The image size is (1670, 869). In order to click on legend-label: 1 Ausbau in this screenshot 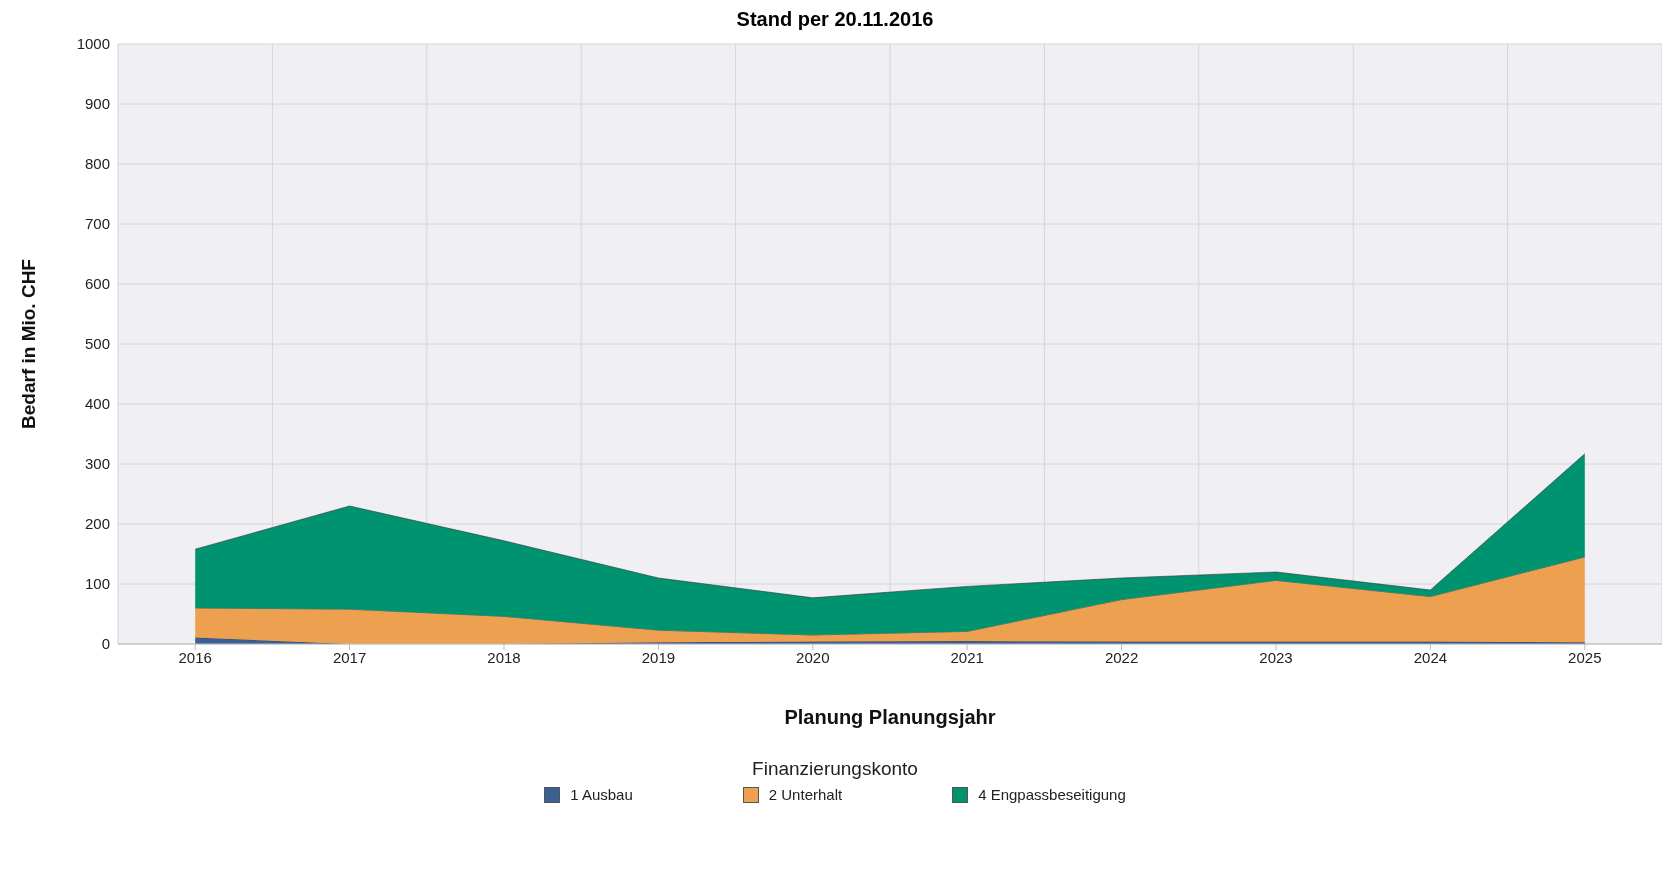, I will do `click(601, 794)`.